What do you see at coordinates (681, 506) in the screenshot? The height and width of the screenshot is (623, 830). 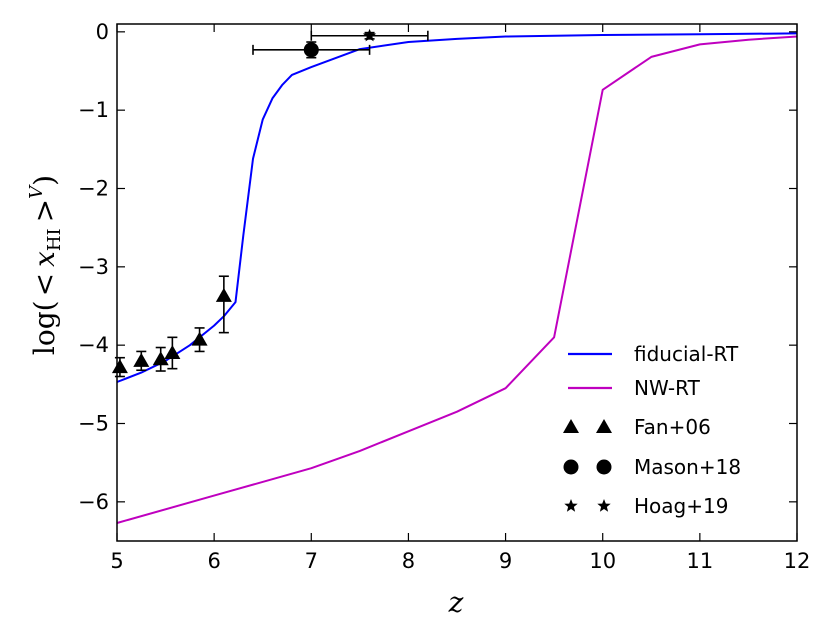 I see `legend-label: Hoag+19` at bounding box center [681, 506].